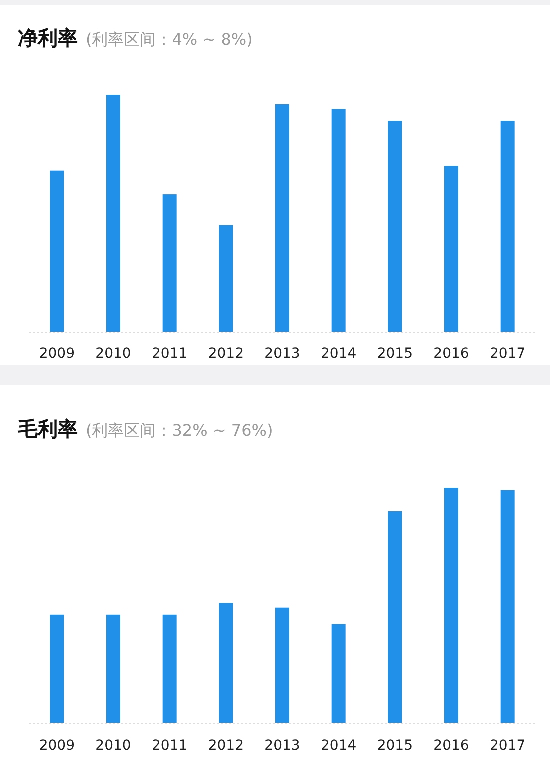  What do you see at coordinates (47, 429) in the screenshot?
I see `chart-title: 毛利率` at bounding box center [47, 429].